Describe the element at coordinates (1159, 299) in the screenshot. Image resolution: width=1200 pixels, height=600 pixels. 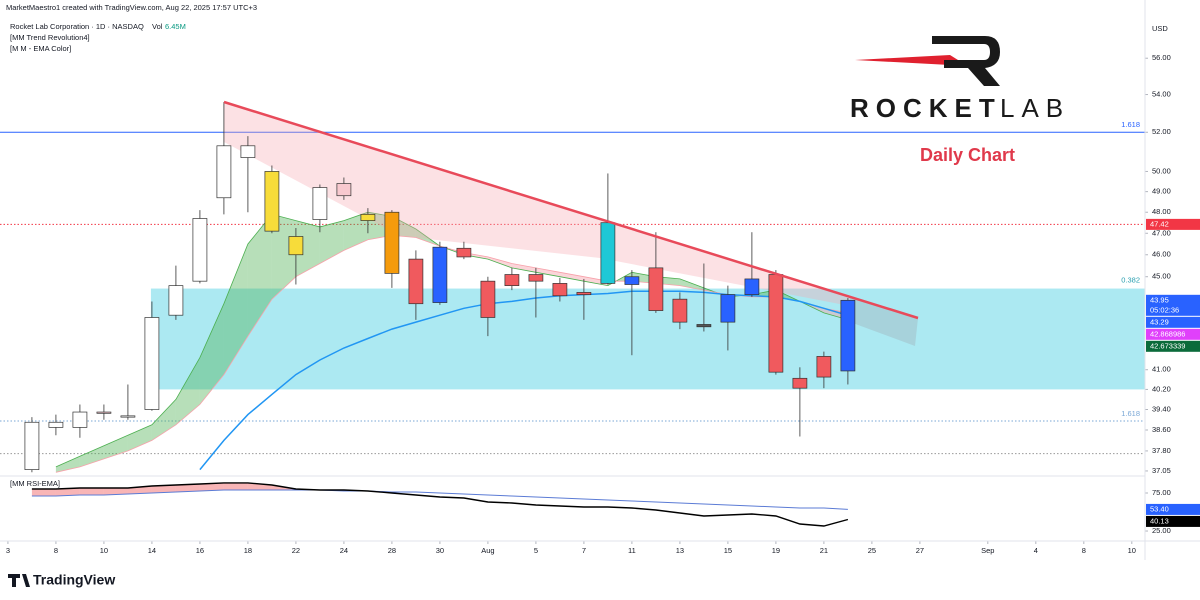
I see `price-tag-label: 43.95` at that location.